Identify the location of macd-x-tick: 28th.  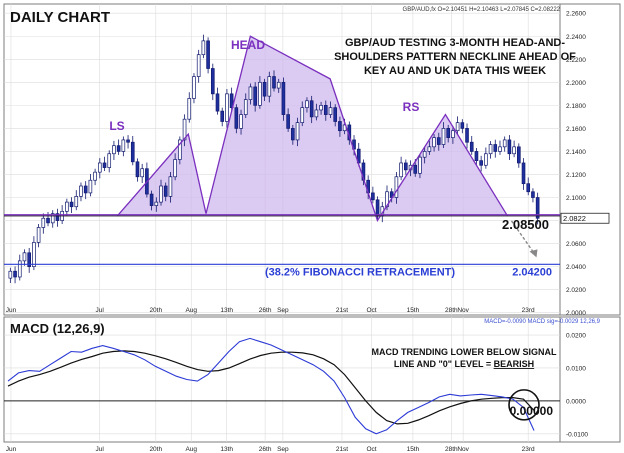
(451, 449).